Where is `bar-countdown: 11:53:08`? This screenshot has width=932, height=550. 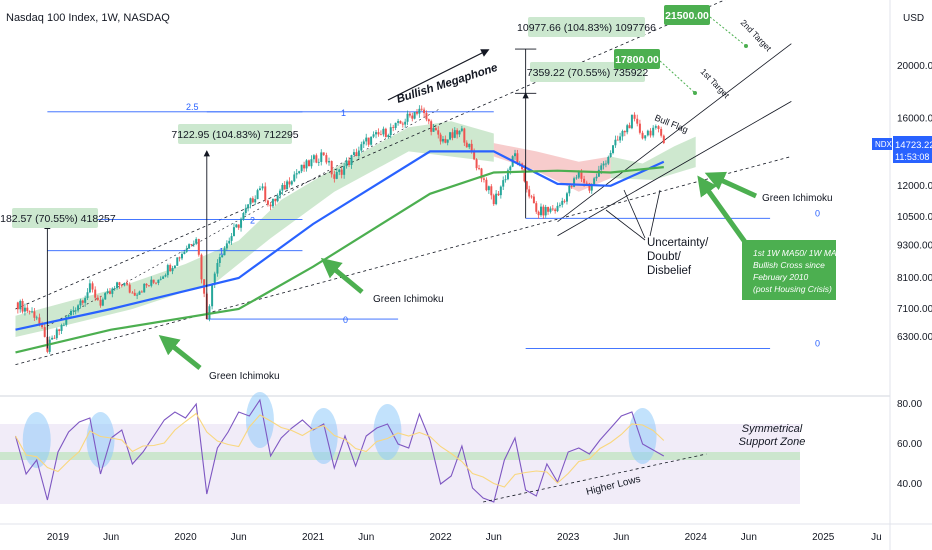 bar-countdown: 11:53:08 is located at coordinates (912, 157).